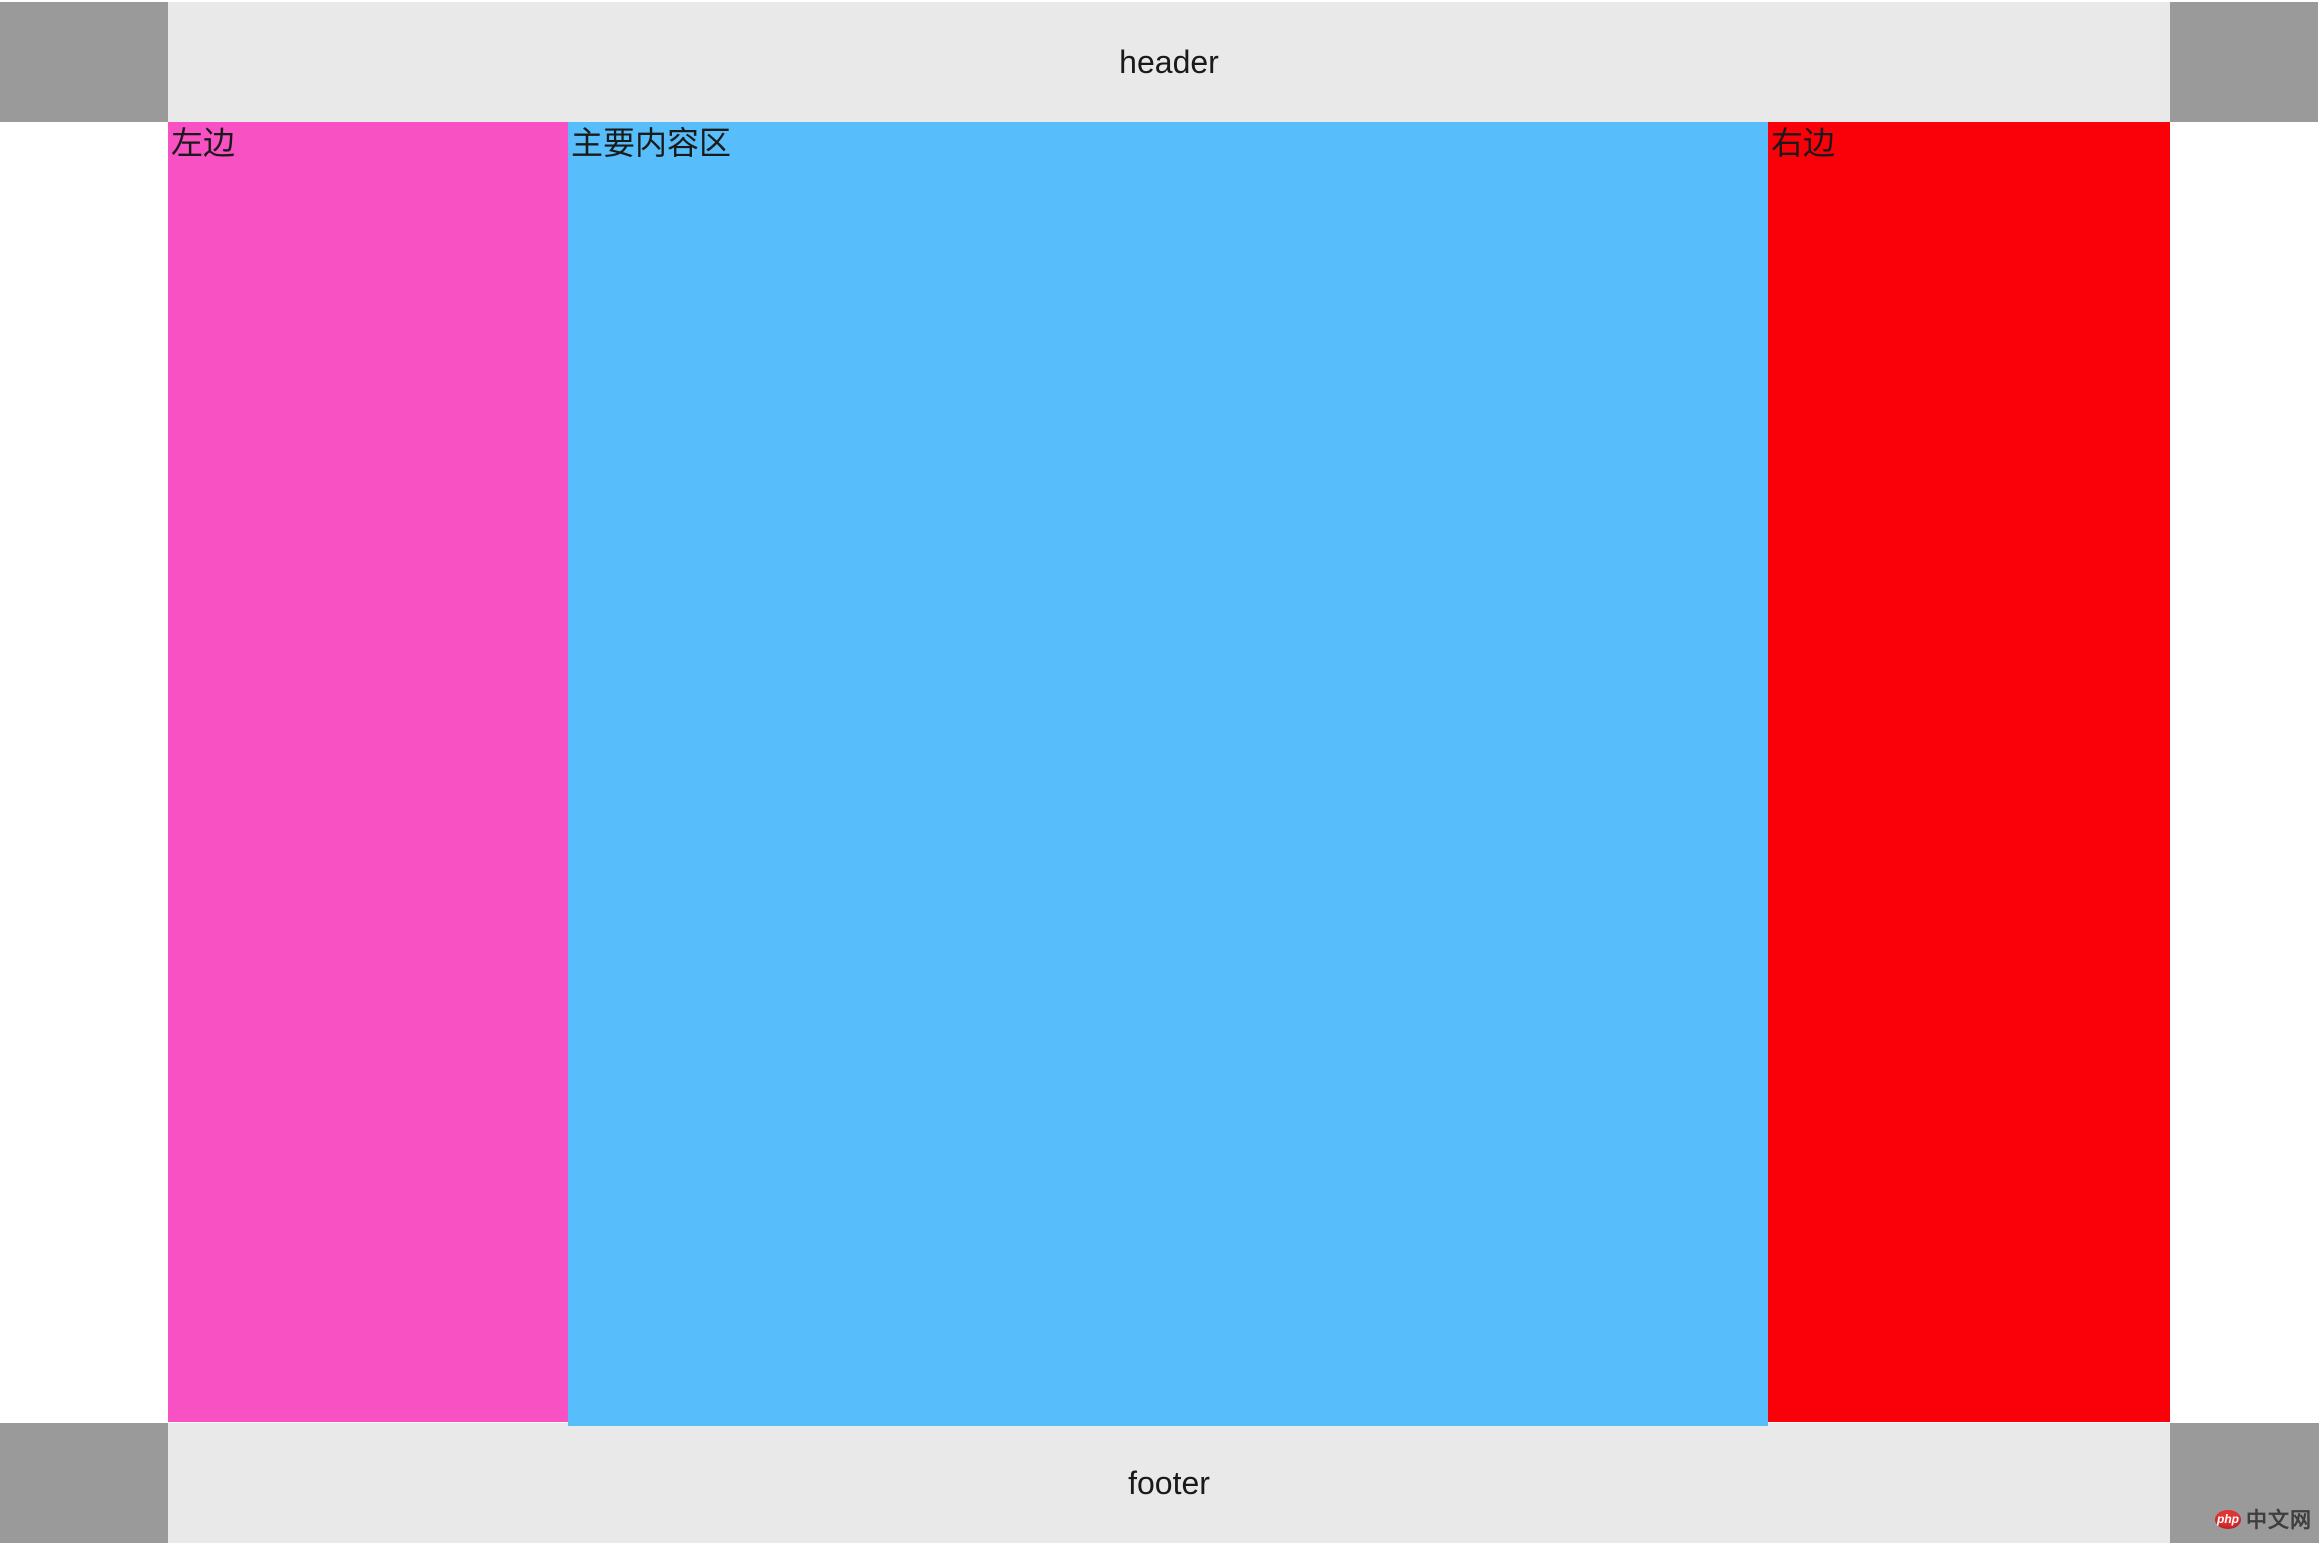 This screenshot has height=1543, width=2319. What do you see at coordinates (2244, 1483) in the screenshot?
I see `bottom-right-corner-block: php 中文网` at bounding box center [2244, 1483].